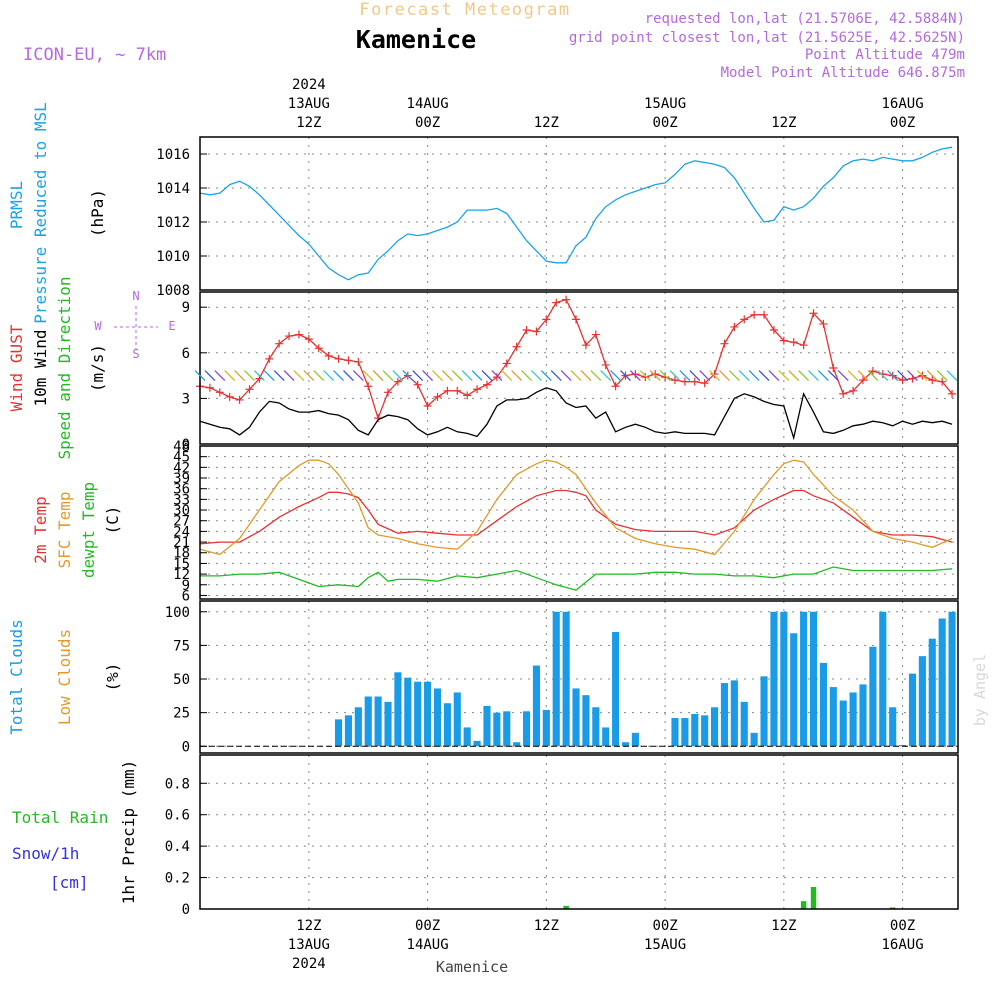  Describe the element at coordinates (181, 522) in the screenshot. I see `y-tick-label: 27` at that location.